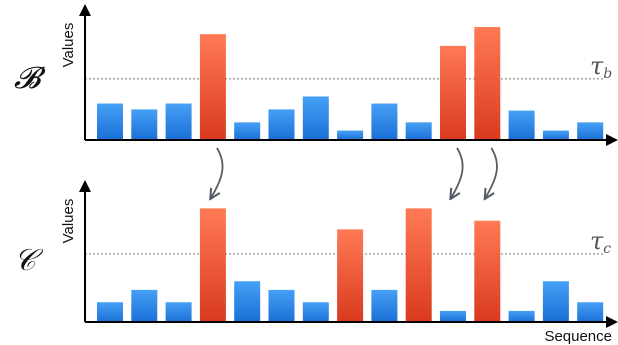 The width and height of the screenshot is (618, 345). What do you see at coordinates (601, 67) in the screenshot?
I see `threshold-label: τb` at bounding box center [601, 67].